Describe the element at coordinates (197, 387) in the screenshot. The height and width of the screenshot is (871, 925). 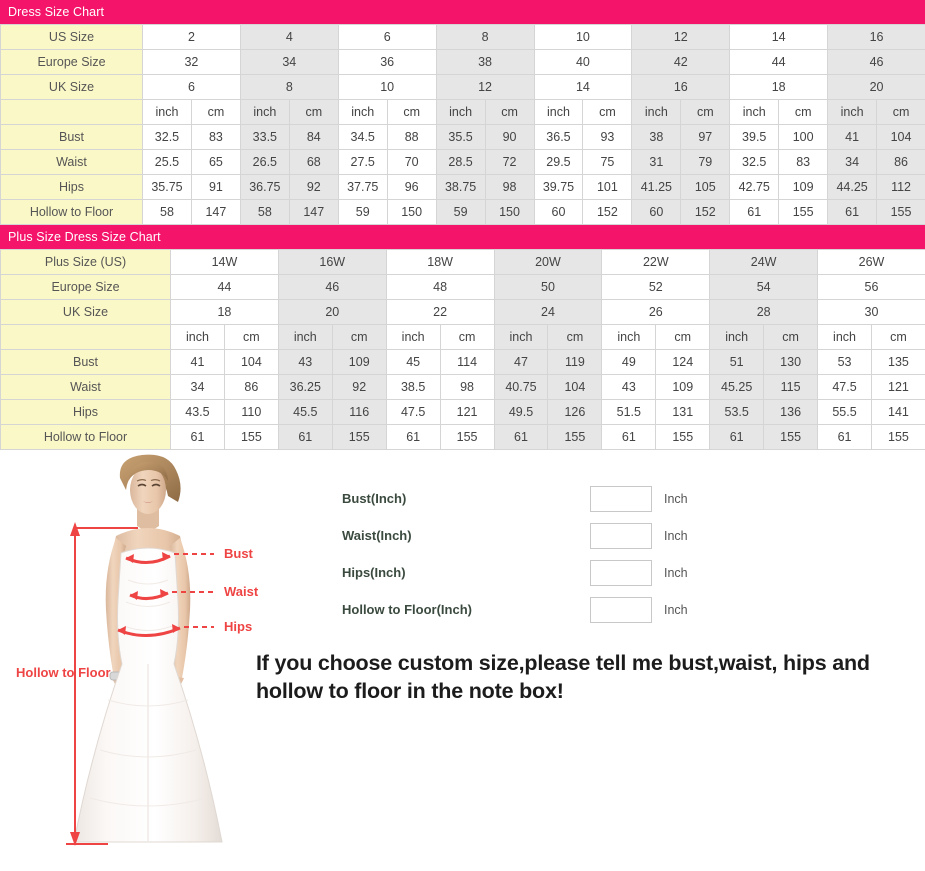
I see `measure-inch-cell: 34` at that location.